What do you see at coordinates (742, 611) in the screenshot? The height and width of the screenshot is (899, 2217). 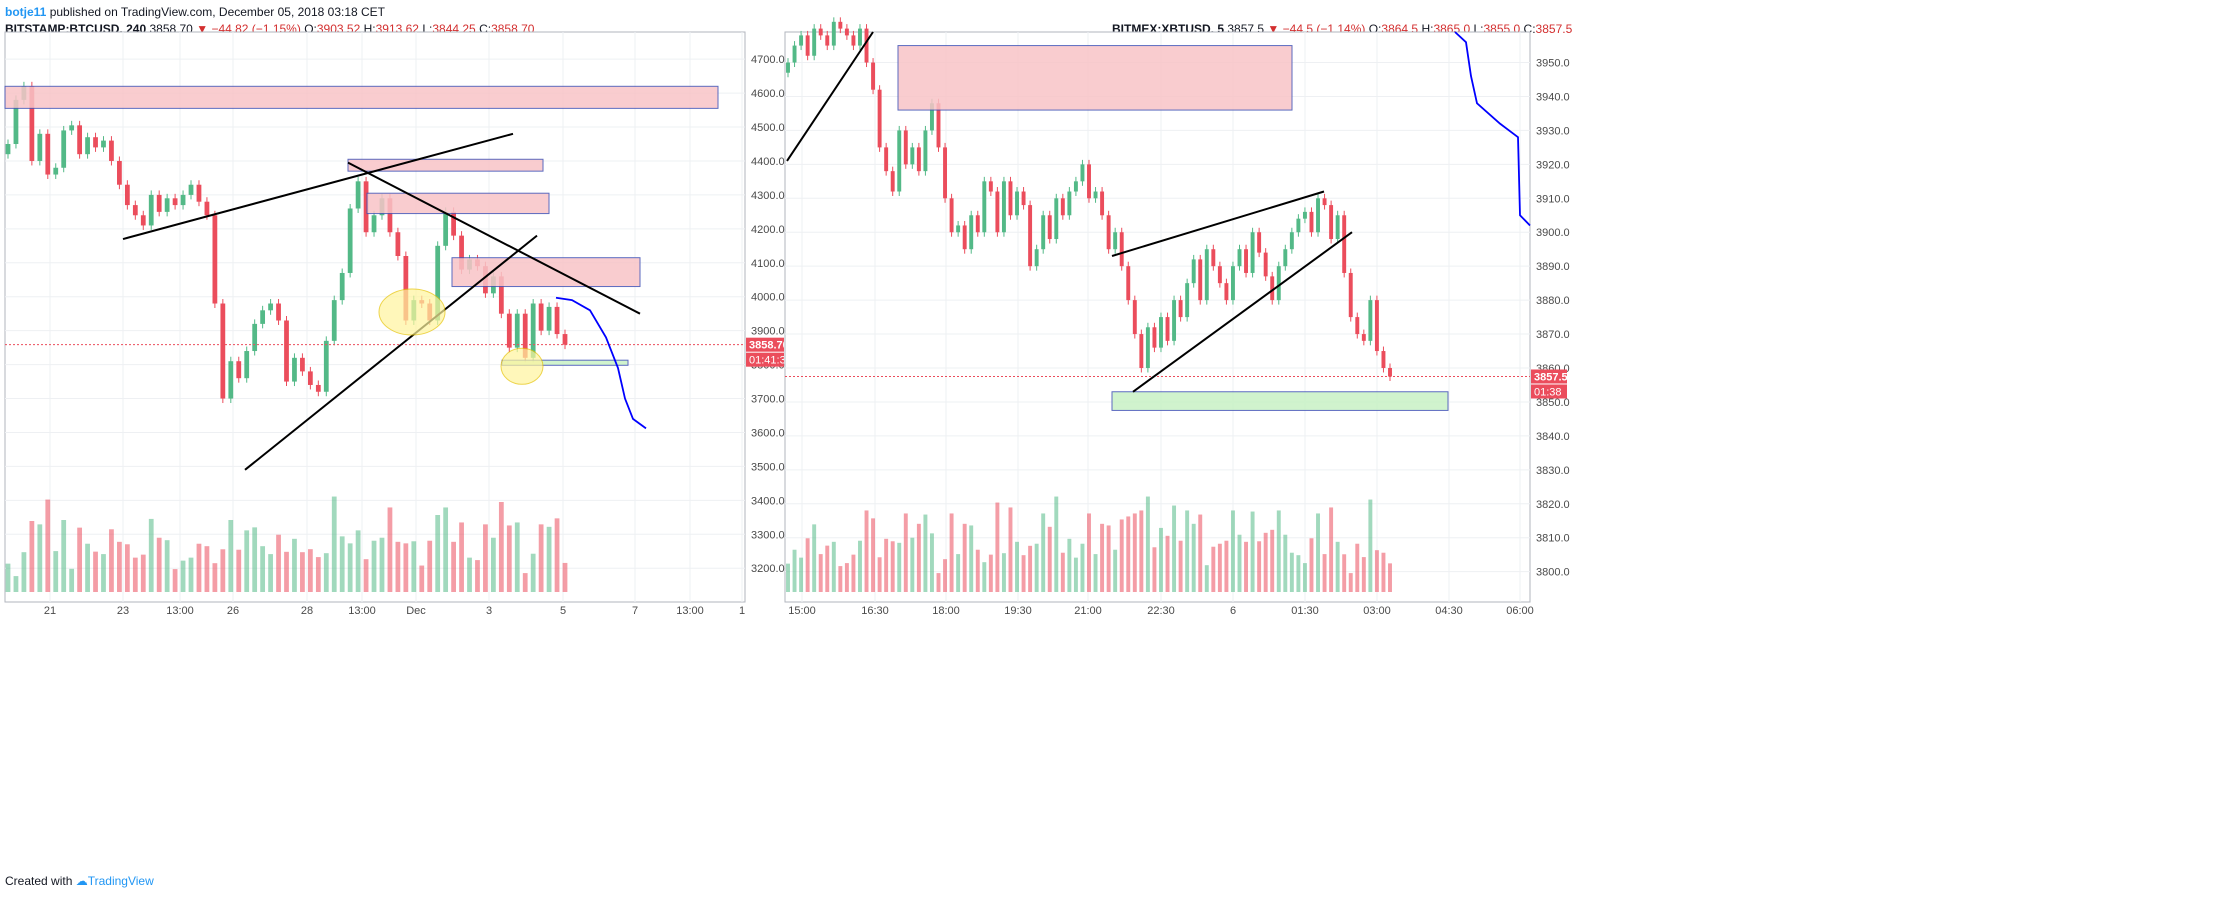 I see `x-tick-label: 1` at bounding box center [742, 611].